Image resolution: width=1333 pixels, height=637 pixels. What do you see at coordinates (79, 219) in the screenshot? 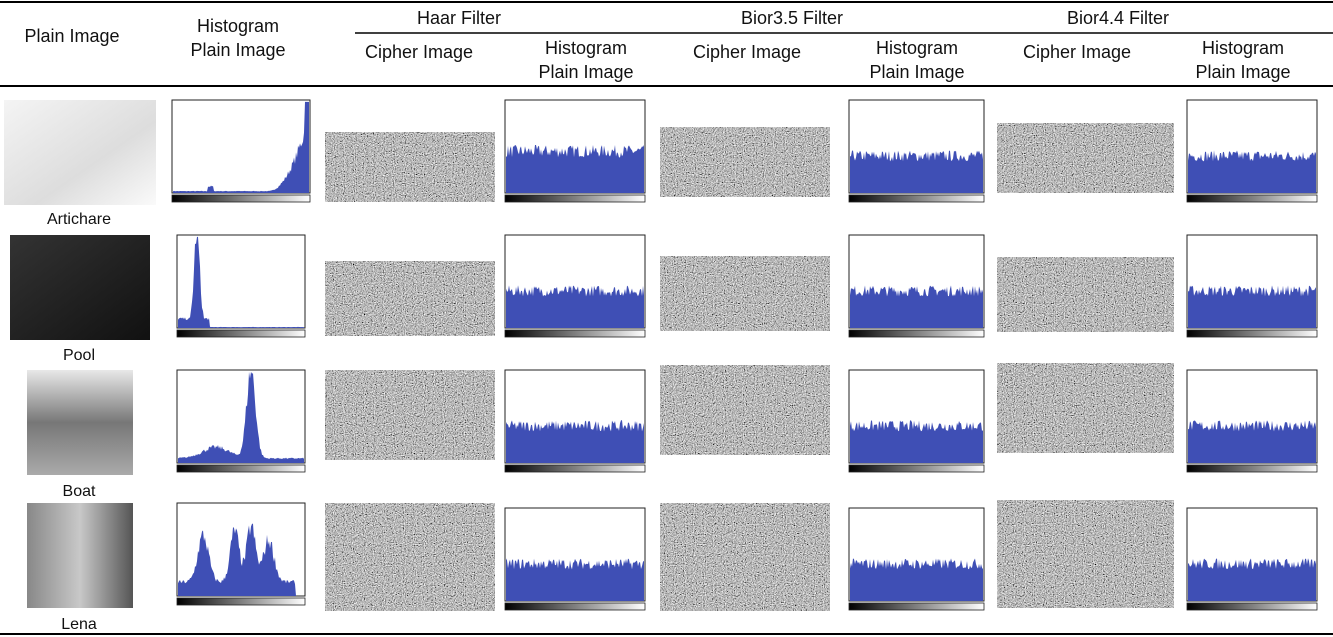
I see `row-label: Artichare` at bounding box center [79, 219].